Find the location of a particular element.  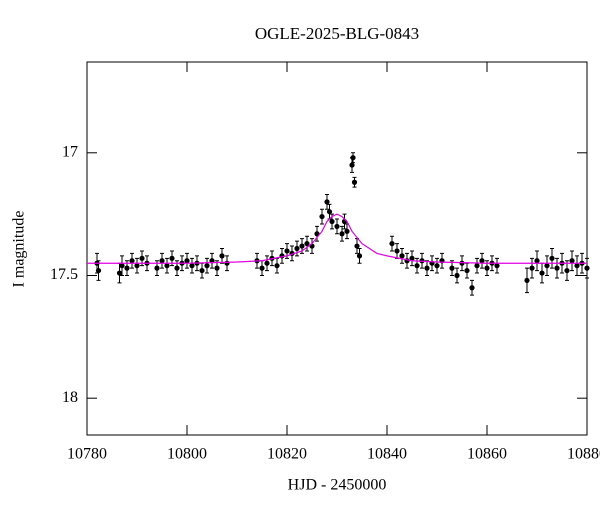

x-tick-label: 10880 is located at coordinates (583, 454).